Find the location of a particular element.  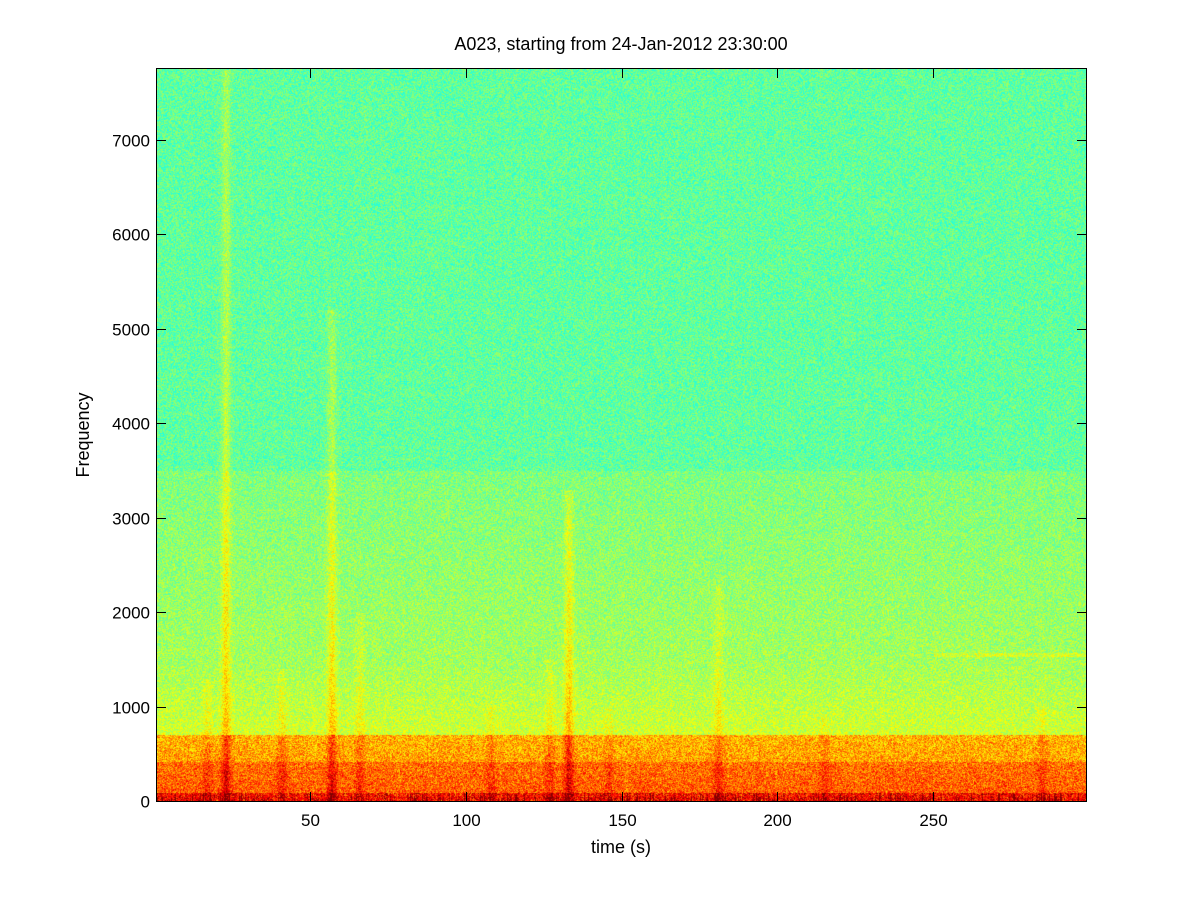

y-tick-label: 1000 is located at coordinates (131, 708).